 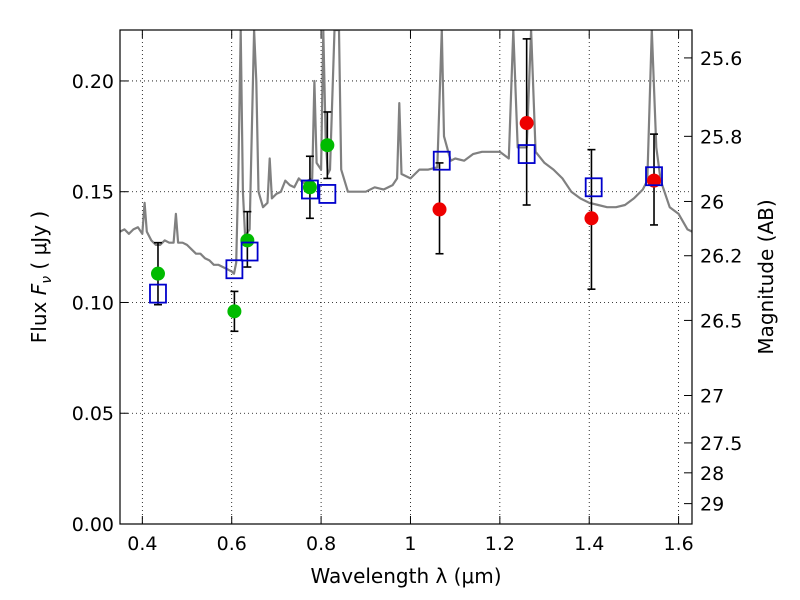 I want to click on right-tick-label: 25.6, so click(x=721, y=59).